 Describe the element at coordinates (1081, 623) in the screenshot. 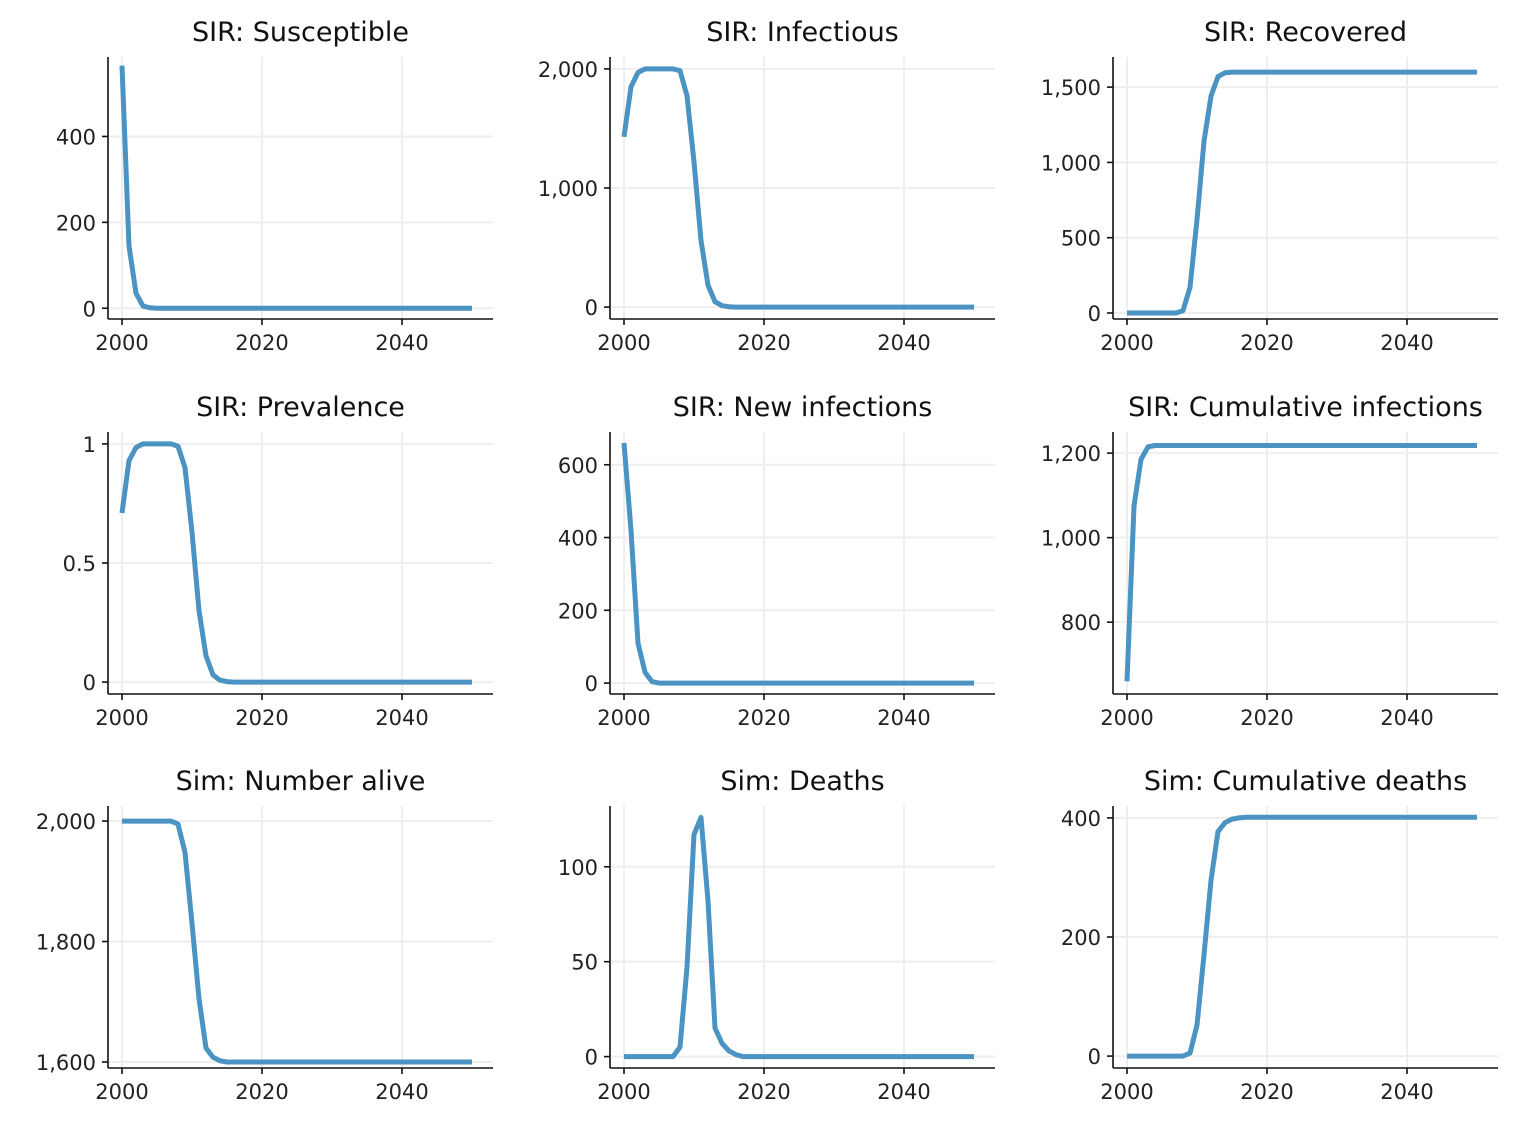

I see `y-tick-label: 800` at that location.